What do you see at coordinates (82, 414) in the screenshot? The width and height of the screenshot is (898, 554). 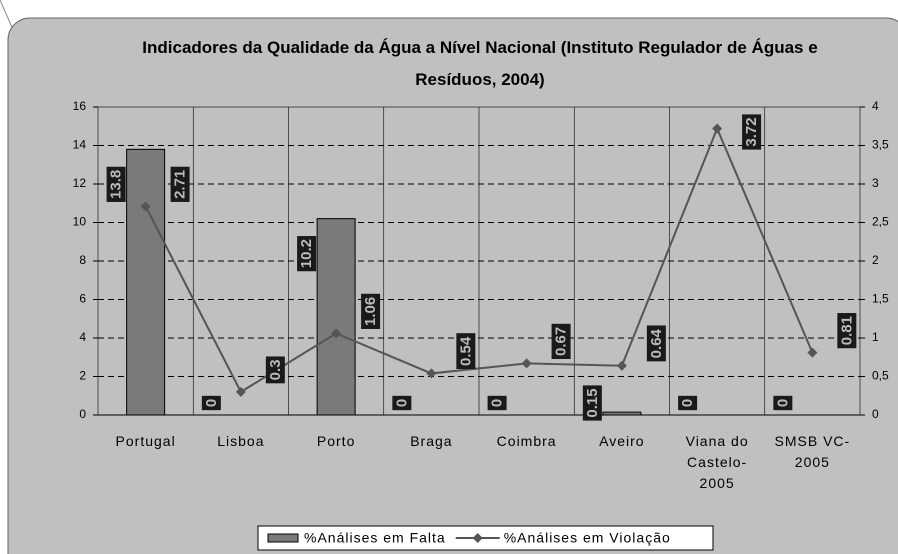 I see `y-tick-label: 0` at bounding box center [82, 414].